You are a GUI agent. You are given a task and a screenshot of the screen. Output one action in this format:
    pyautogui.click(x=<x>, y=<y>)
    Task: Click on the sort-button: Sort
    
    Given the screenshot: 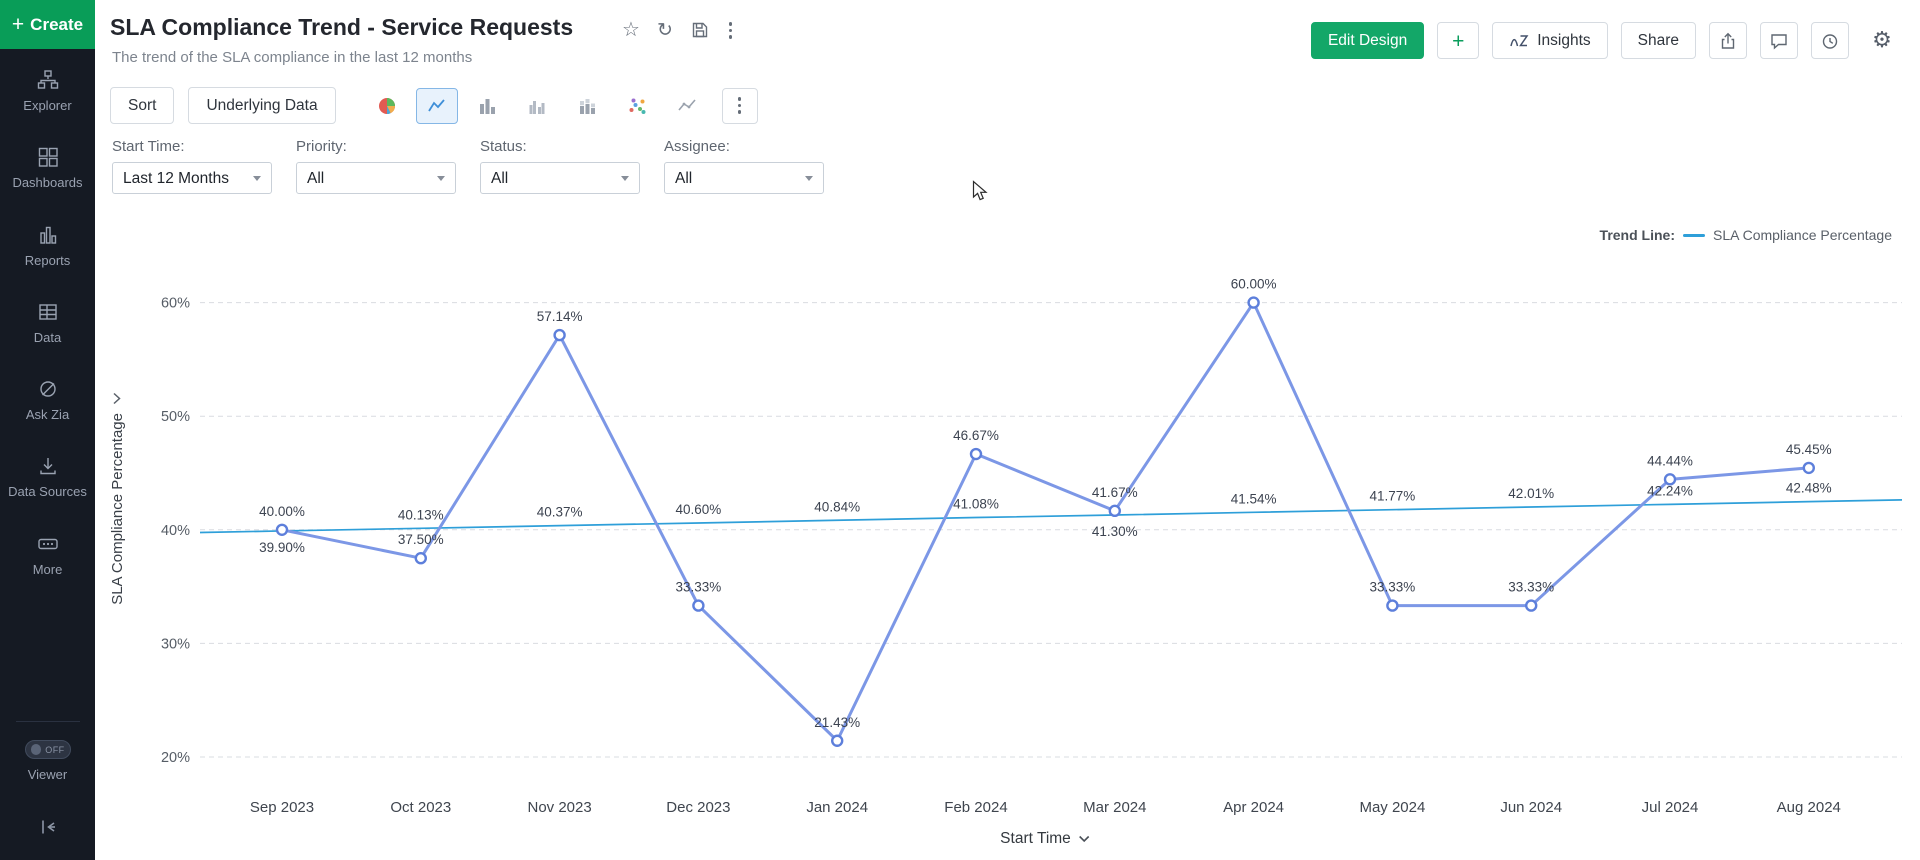 What is the action you would take?
    pyautogui.click(x=142, y=105)
    